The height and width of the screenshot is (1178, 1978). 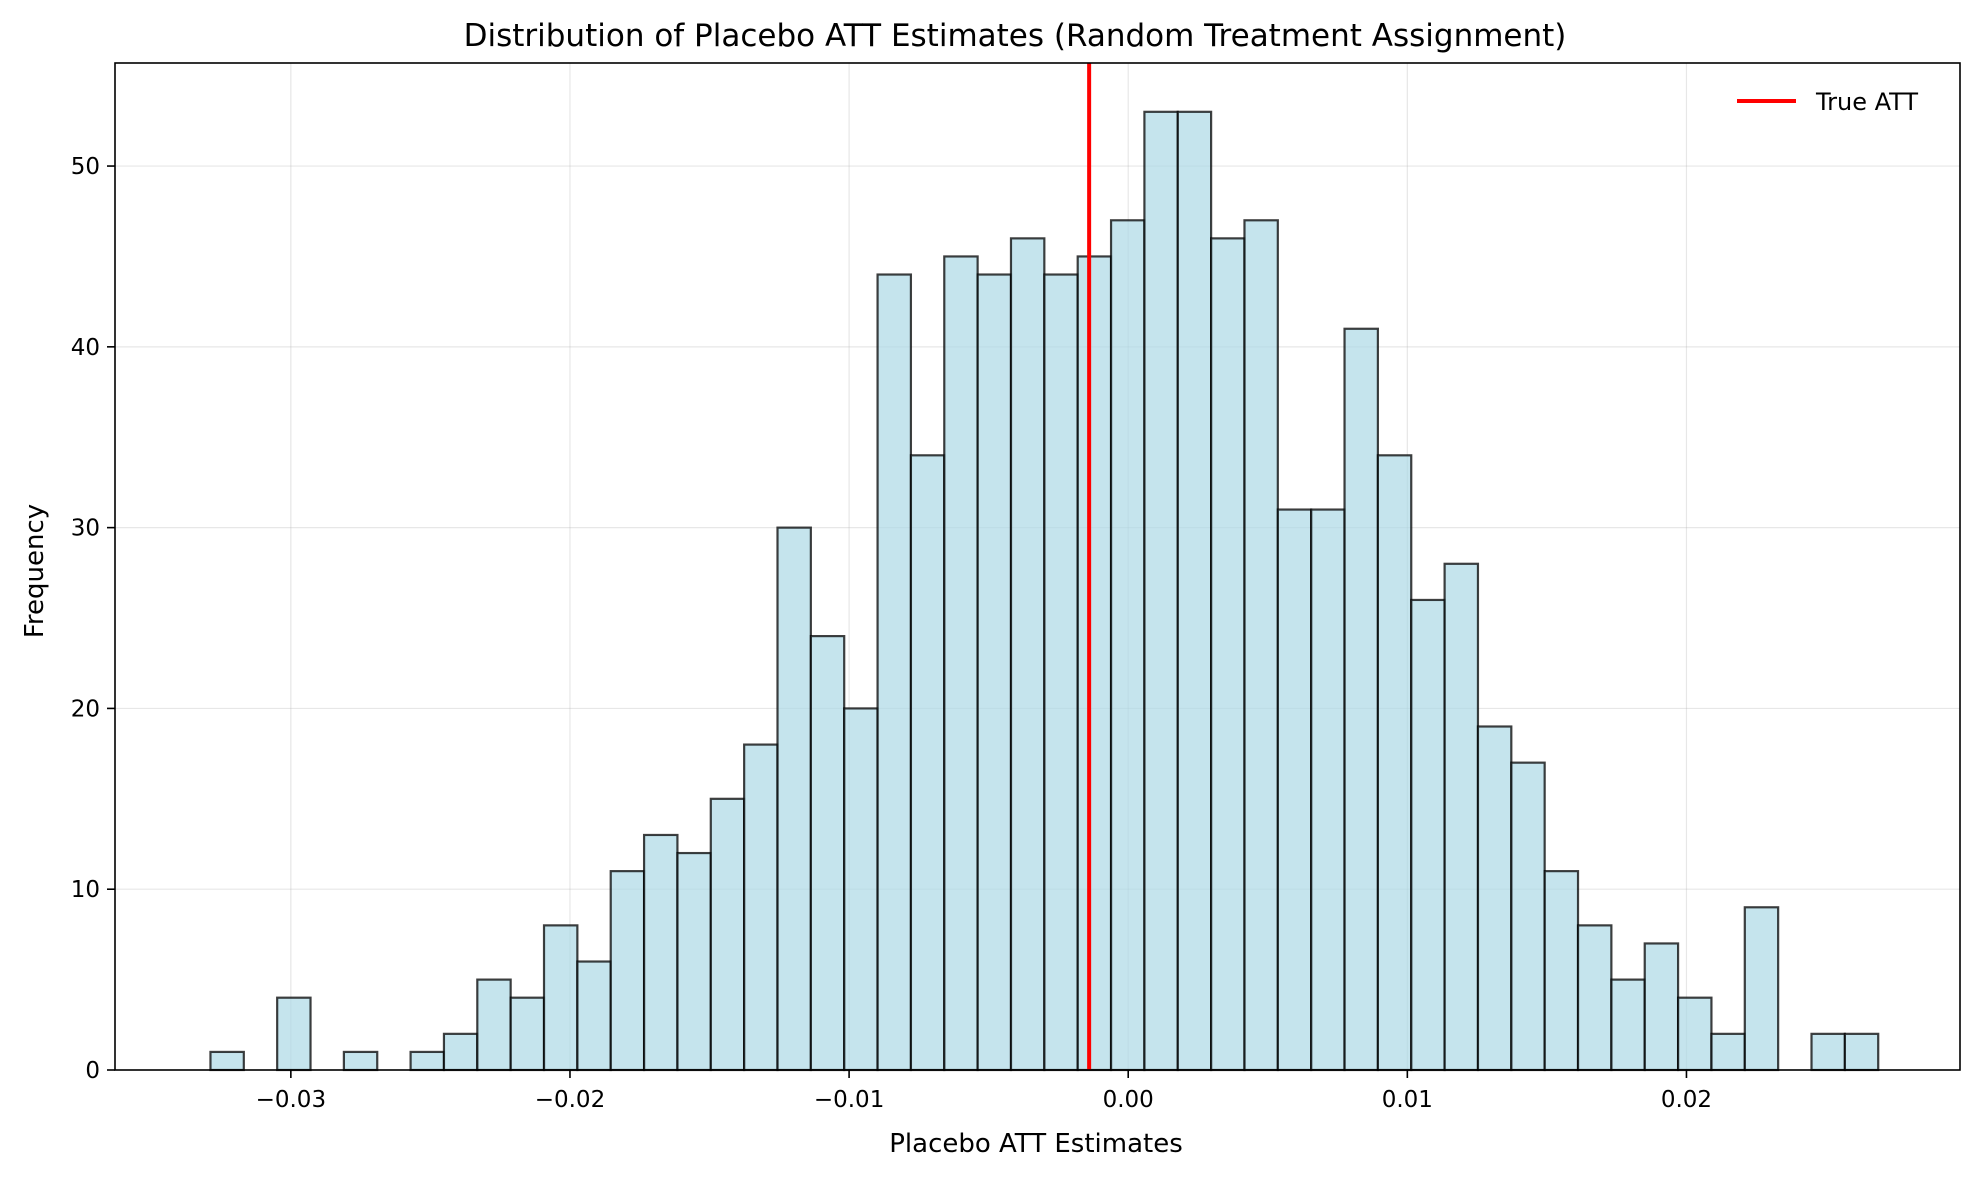 What do you see at coordinates (1407, 1100) in the screenshot?
I see `x-tick-label: 0.01` at bounding box center [1407, 1100].